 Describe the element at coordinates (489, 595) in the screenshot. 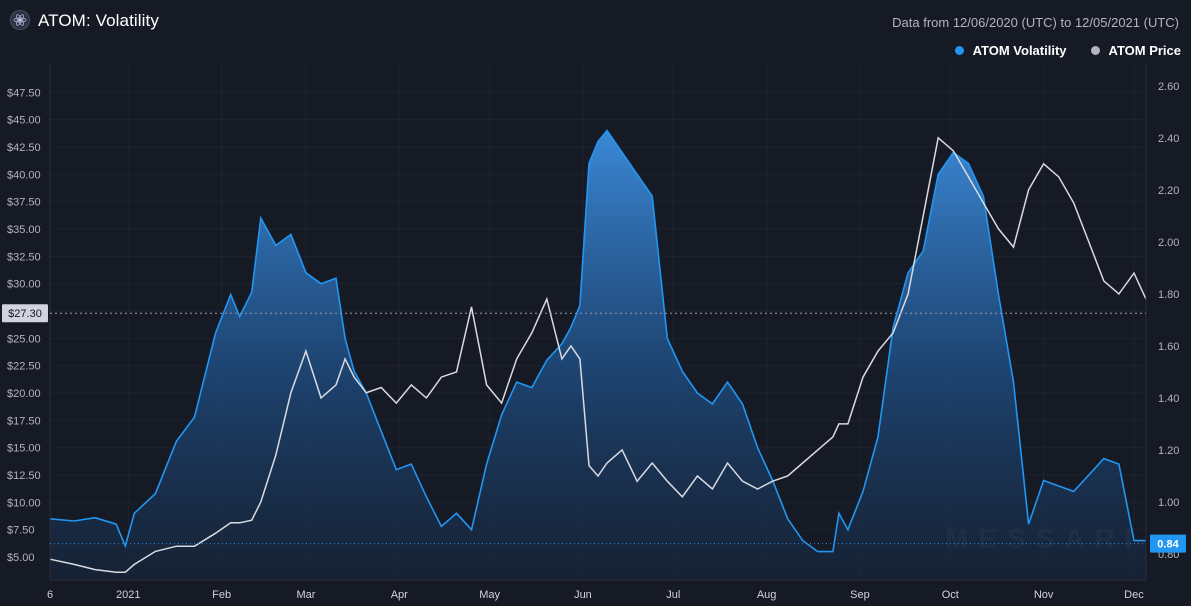

I see `x-tick-label: May` at that location.